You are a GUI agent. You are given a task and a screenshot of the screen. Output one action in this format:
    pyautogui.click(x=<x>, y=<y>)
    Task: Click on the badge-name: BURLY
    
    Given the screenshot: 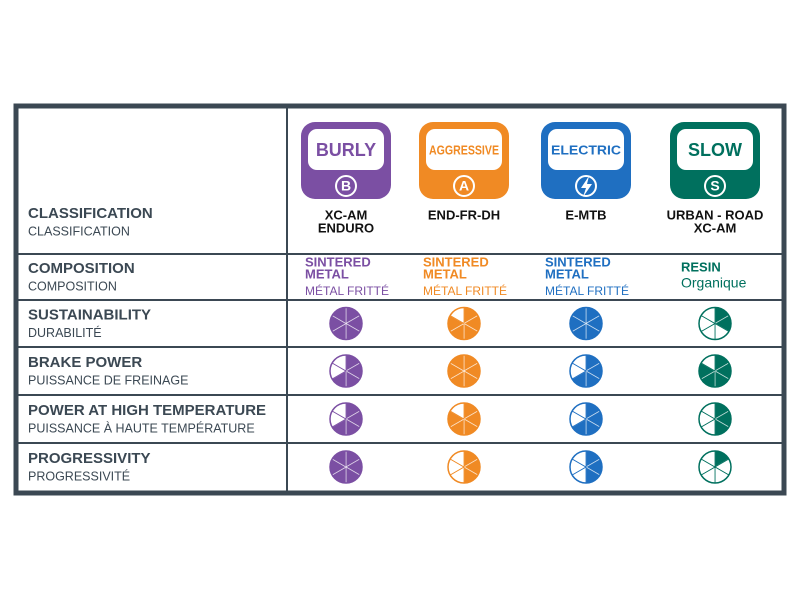 What is the action you would take?
    pyautogui.click(x=346, y=150)
    